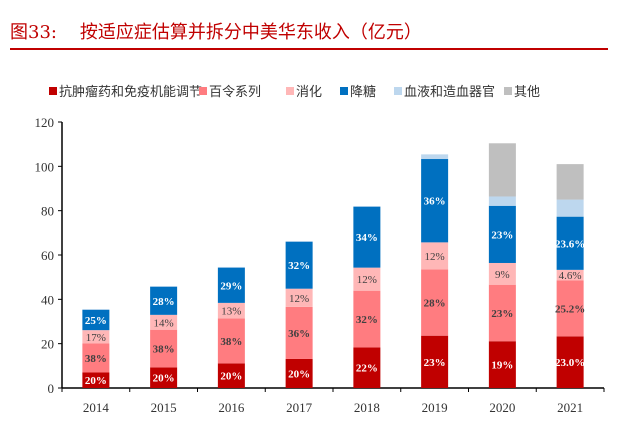 This screenshot has height=443, width=623. Describe the element at coordinates (33, 32) in the screenshot. I see `figure-number: 图33:` at that location.